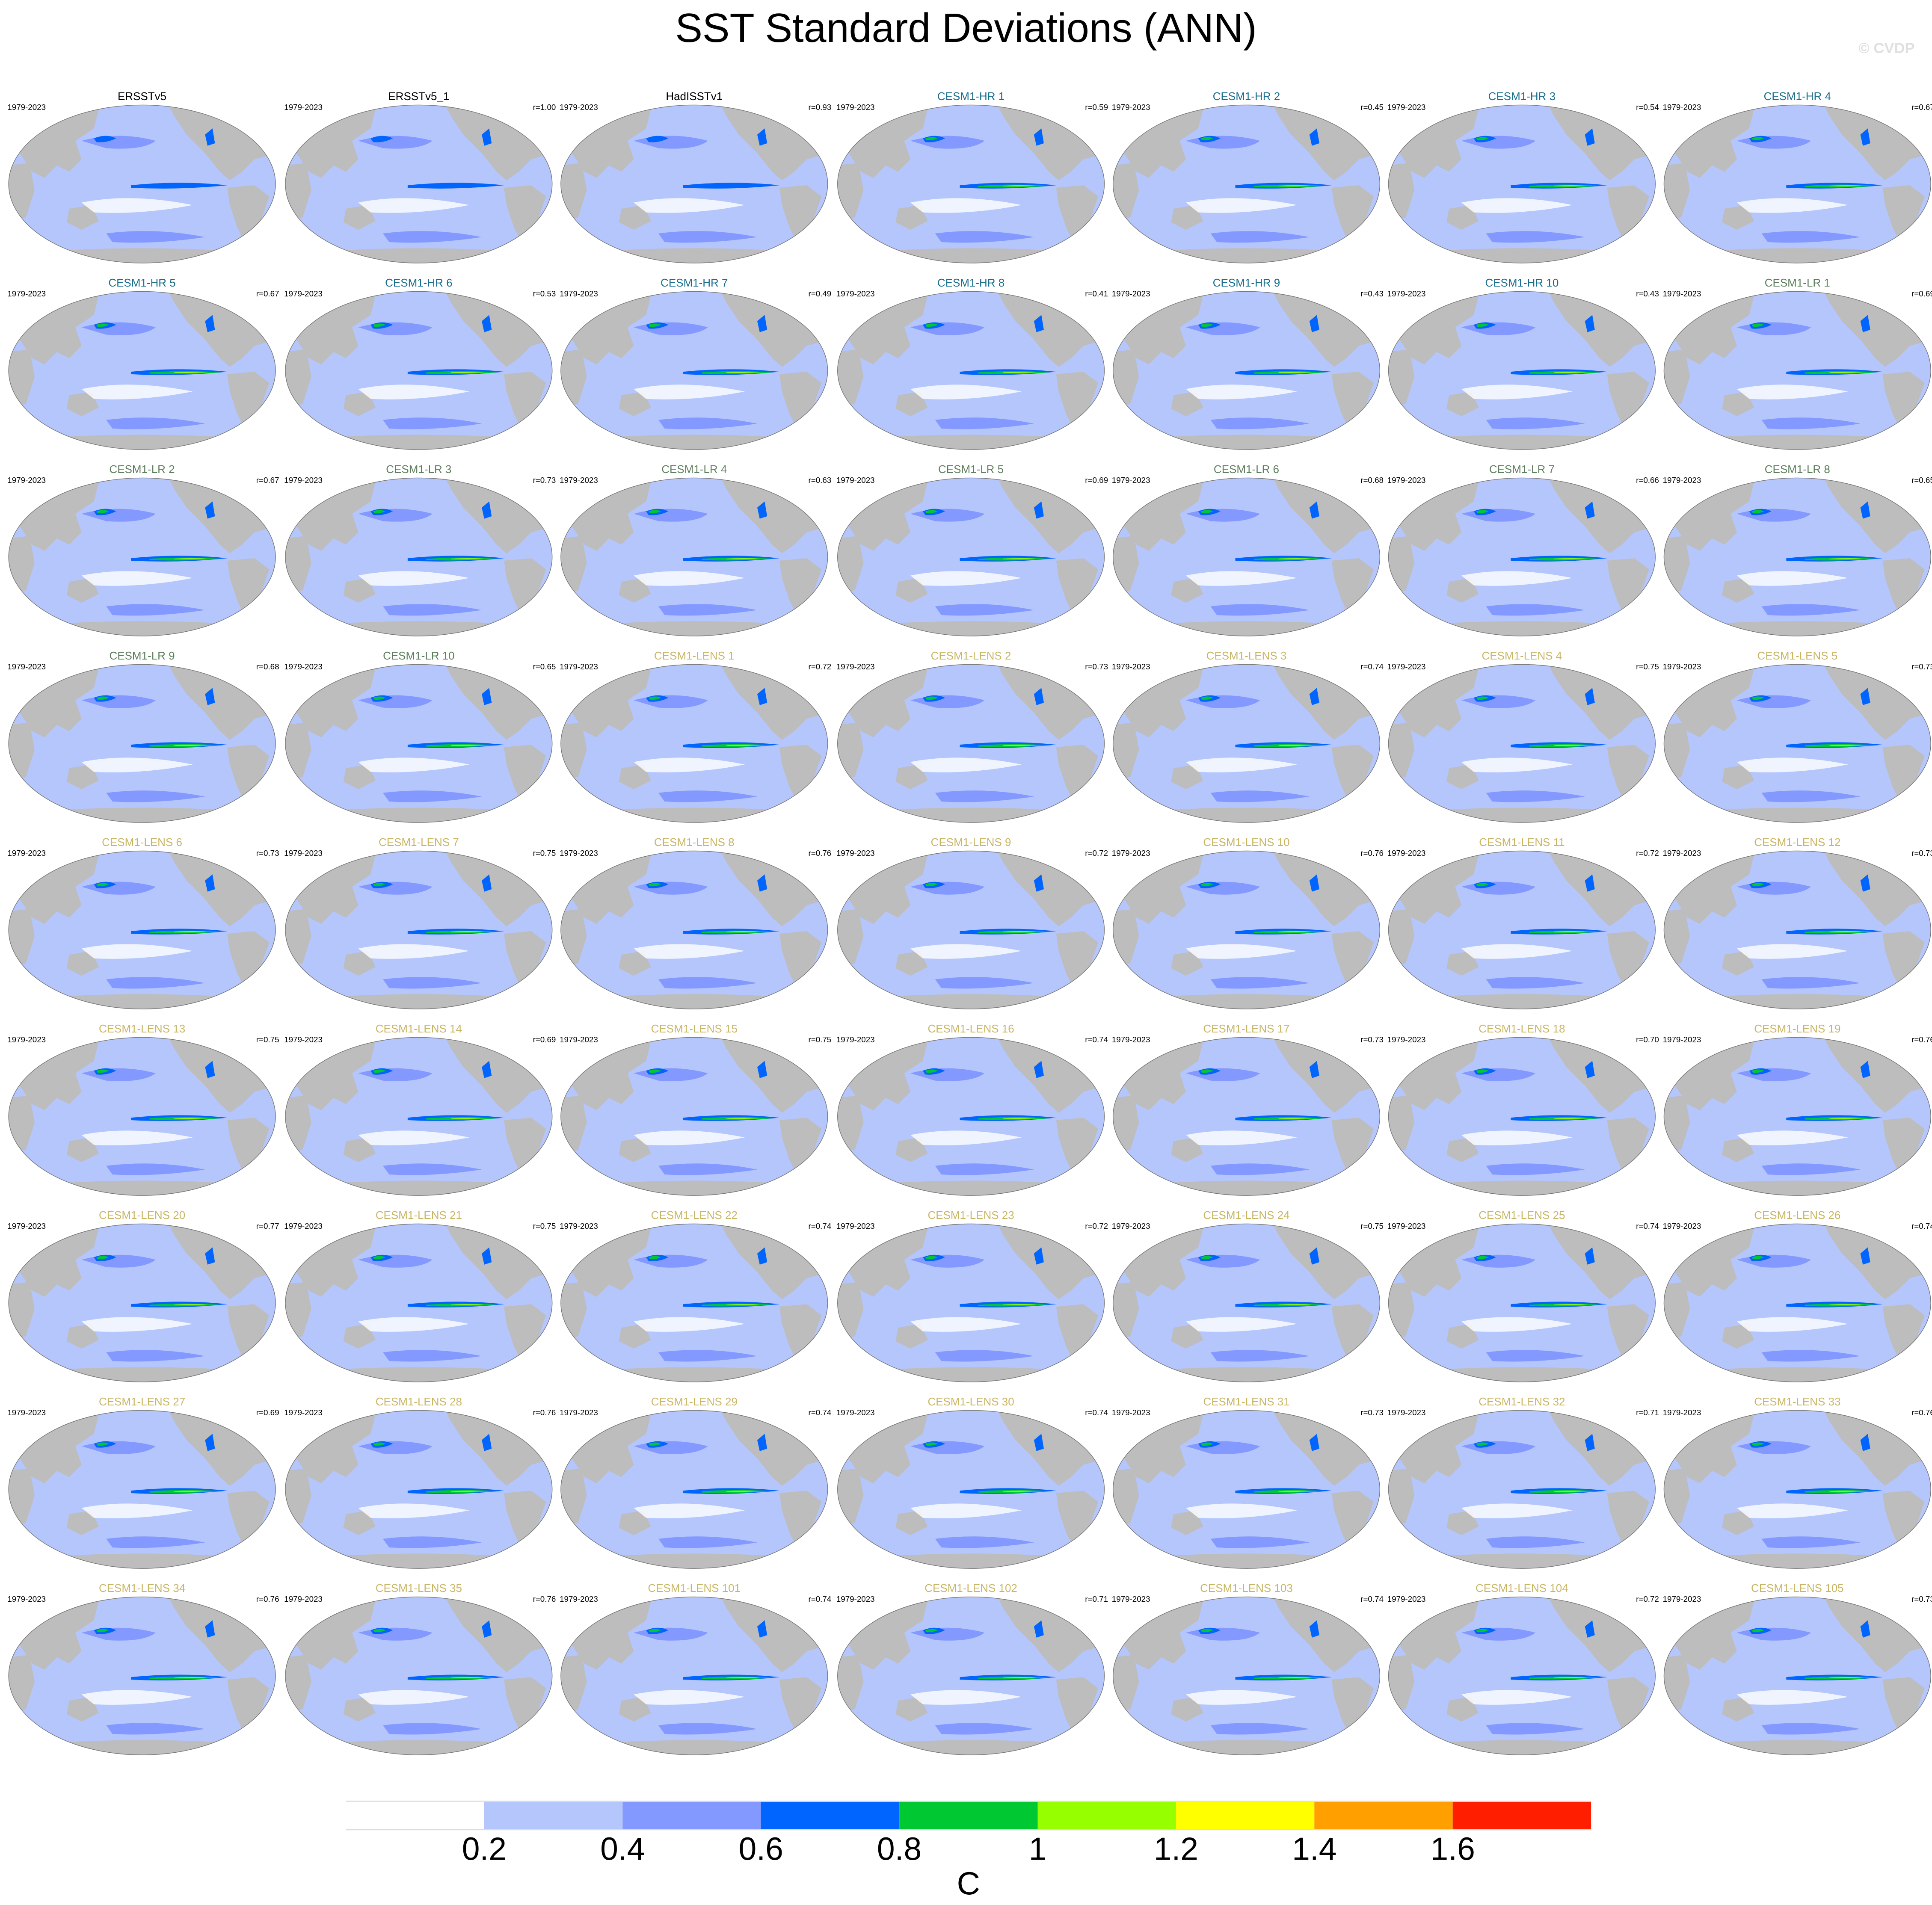 The height and width of the screenshot is (1905, 1932). Describe the element at coordinates (971, 1302) in the screenshot. I see `map-panel: CESM1-LENS 23 1979-2023 r=0.72` at that location.